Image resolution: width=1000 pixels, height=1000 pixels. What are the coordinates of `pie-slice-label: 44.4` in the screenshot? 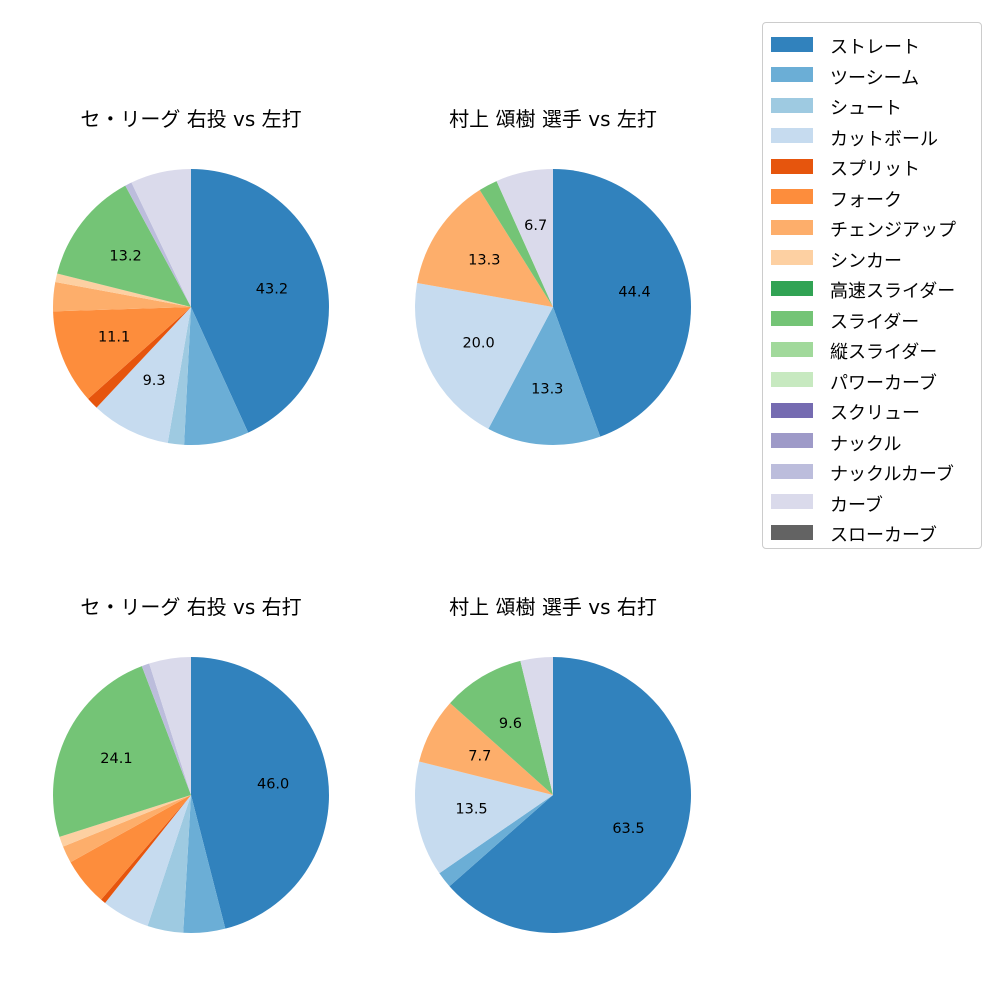 It's located at (634, 293).